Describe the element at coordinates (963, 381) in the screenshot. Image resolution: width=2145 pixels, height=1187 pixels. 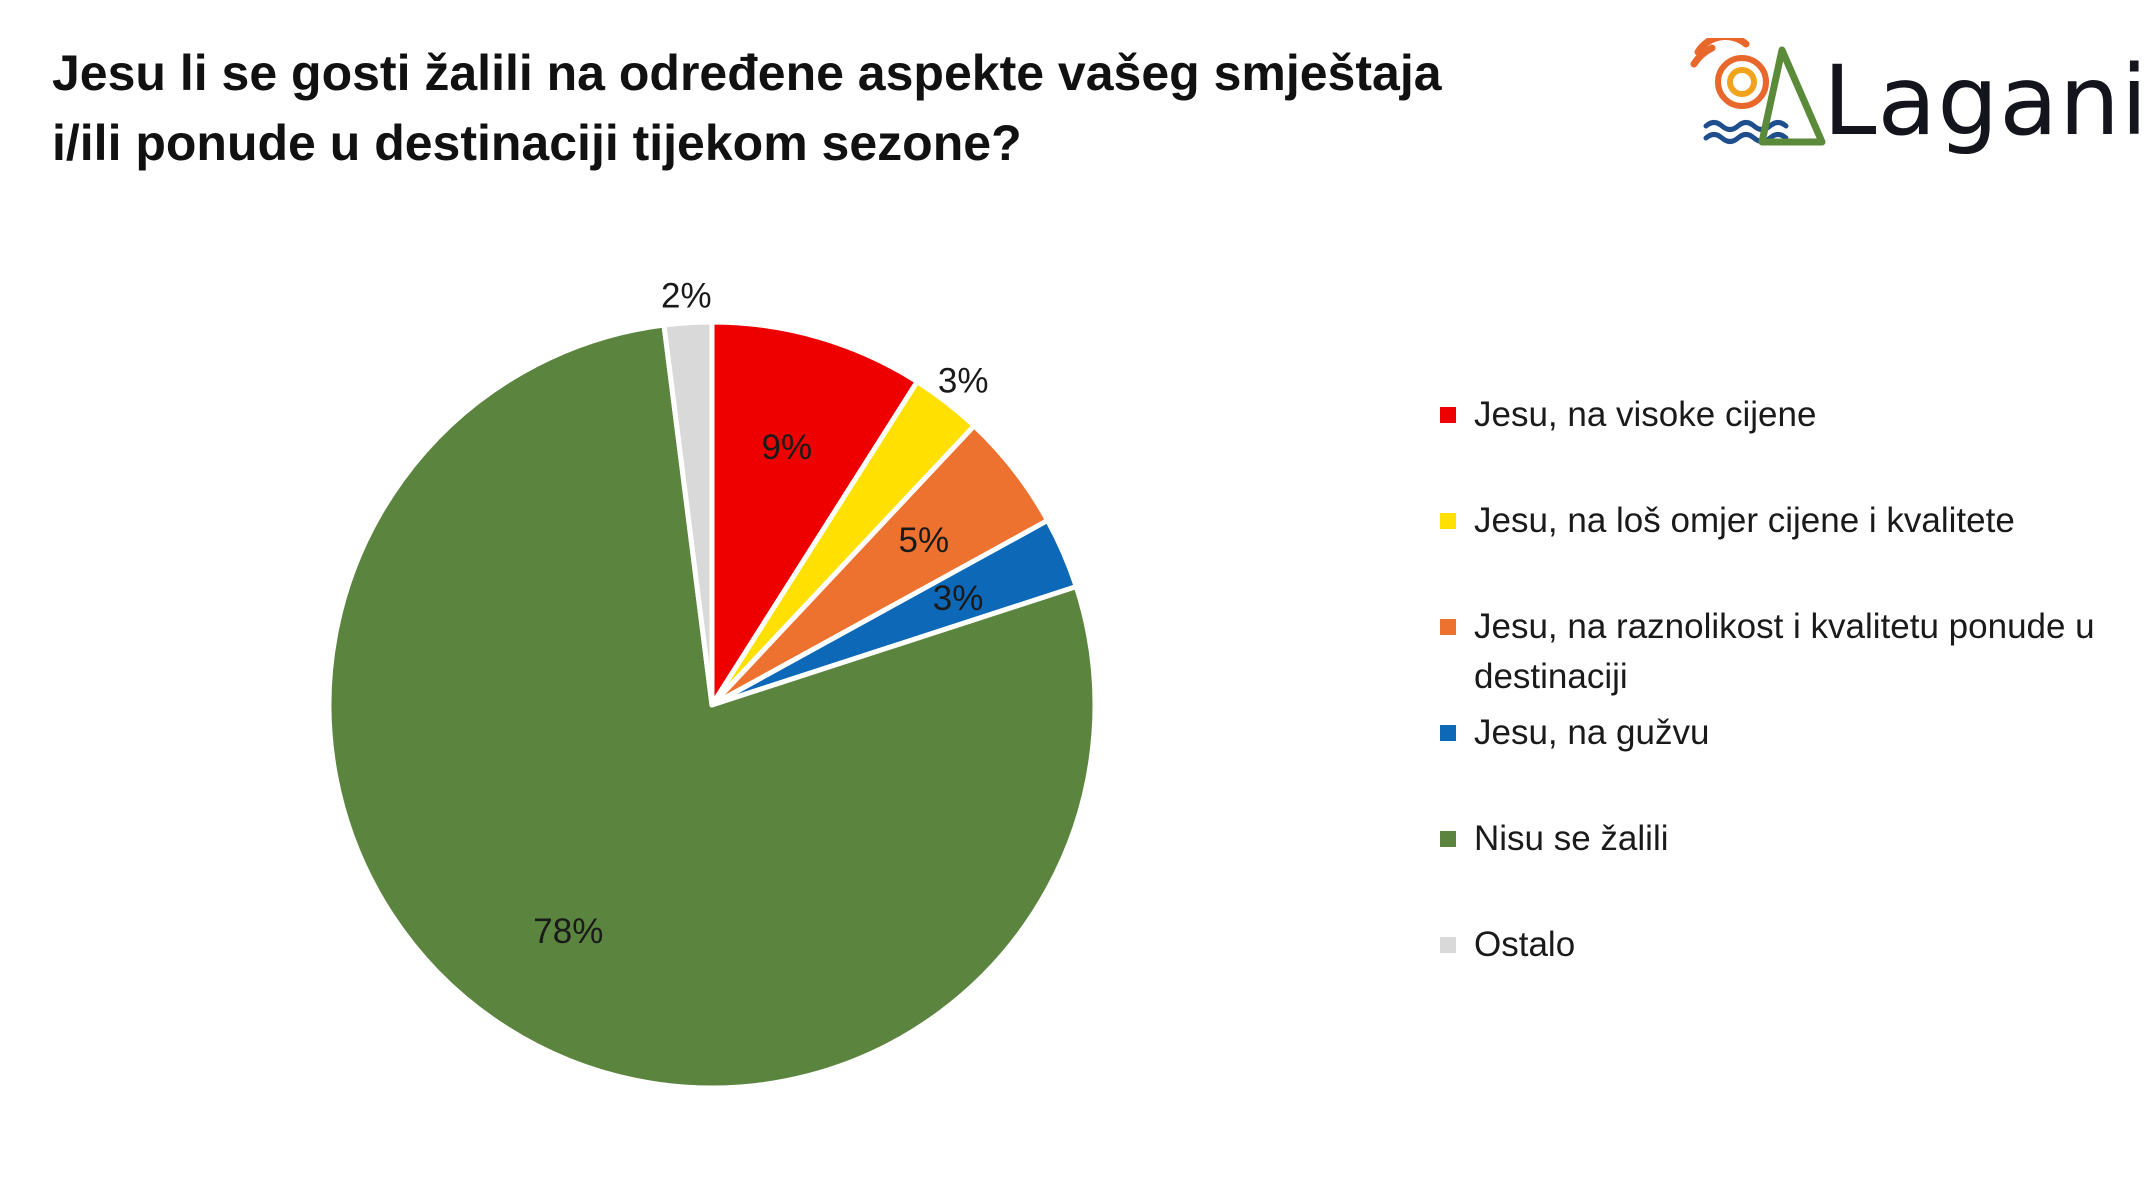
I see `pie-label-jesu-na-los-omjer-cijene-i-kvalitete: 3%` at that location.